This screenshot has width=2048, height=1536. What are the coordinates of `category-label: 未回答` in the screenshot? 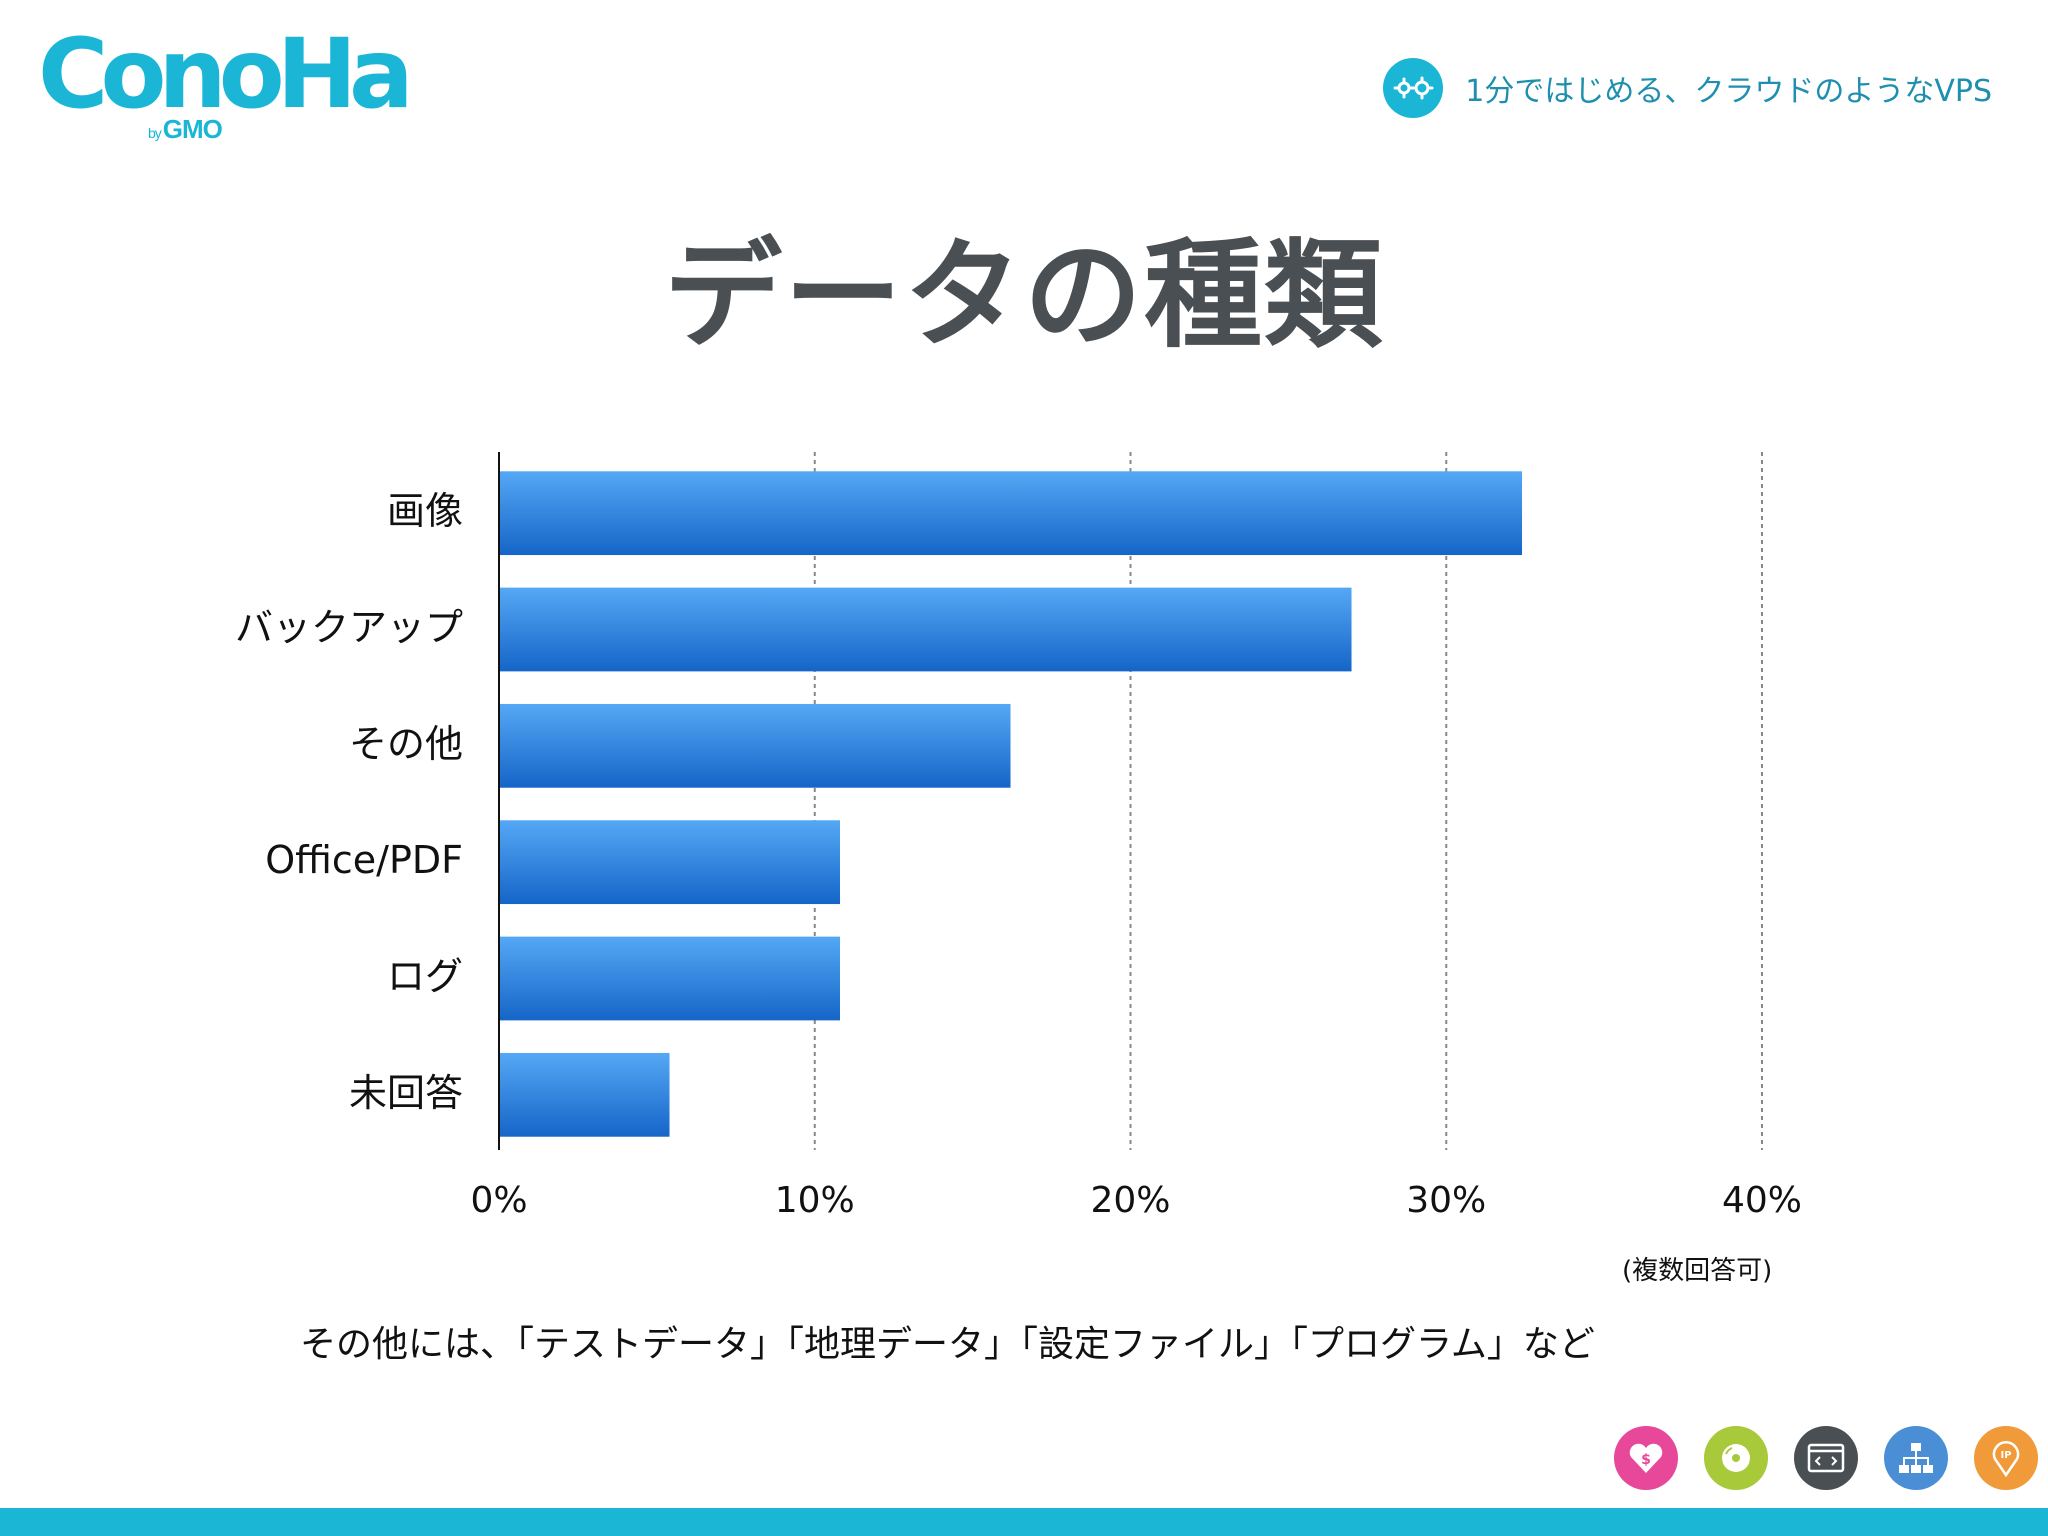 It's located at (406, 1093).